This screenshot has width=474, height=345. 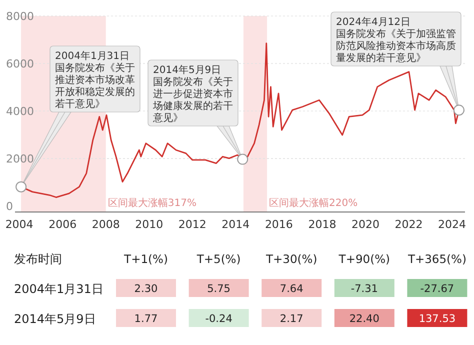 I want to click on band-label: 区间最大涨幅220%, so click(x=313, y=203).